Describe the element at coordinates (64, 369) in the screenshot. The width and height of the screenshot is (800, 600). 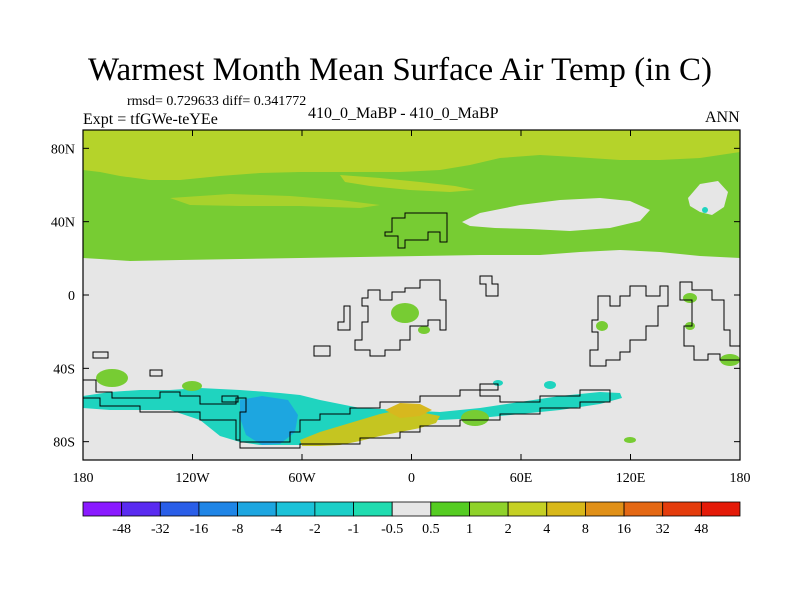
I see `y-tick-label: 40S` at that location.